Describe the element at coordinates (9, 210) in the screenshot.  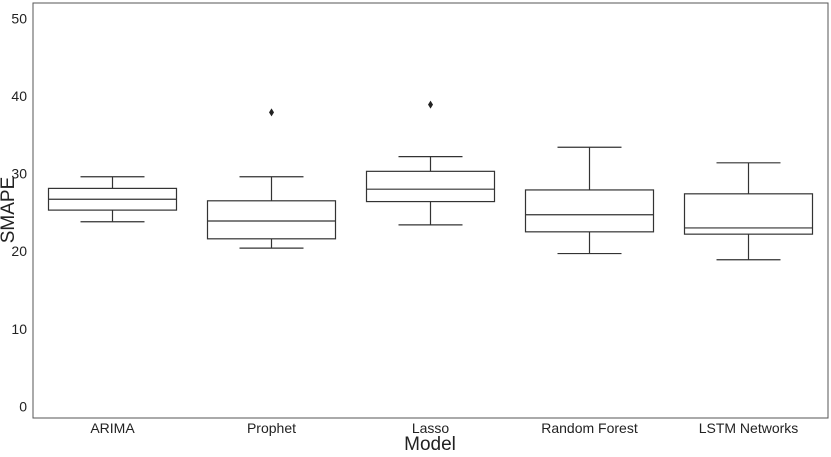
I see `y-axis-title: SMAPE` at that location.